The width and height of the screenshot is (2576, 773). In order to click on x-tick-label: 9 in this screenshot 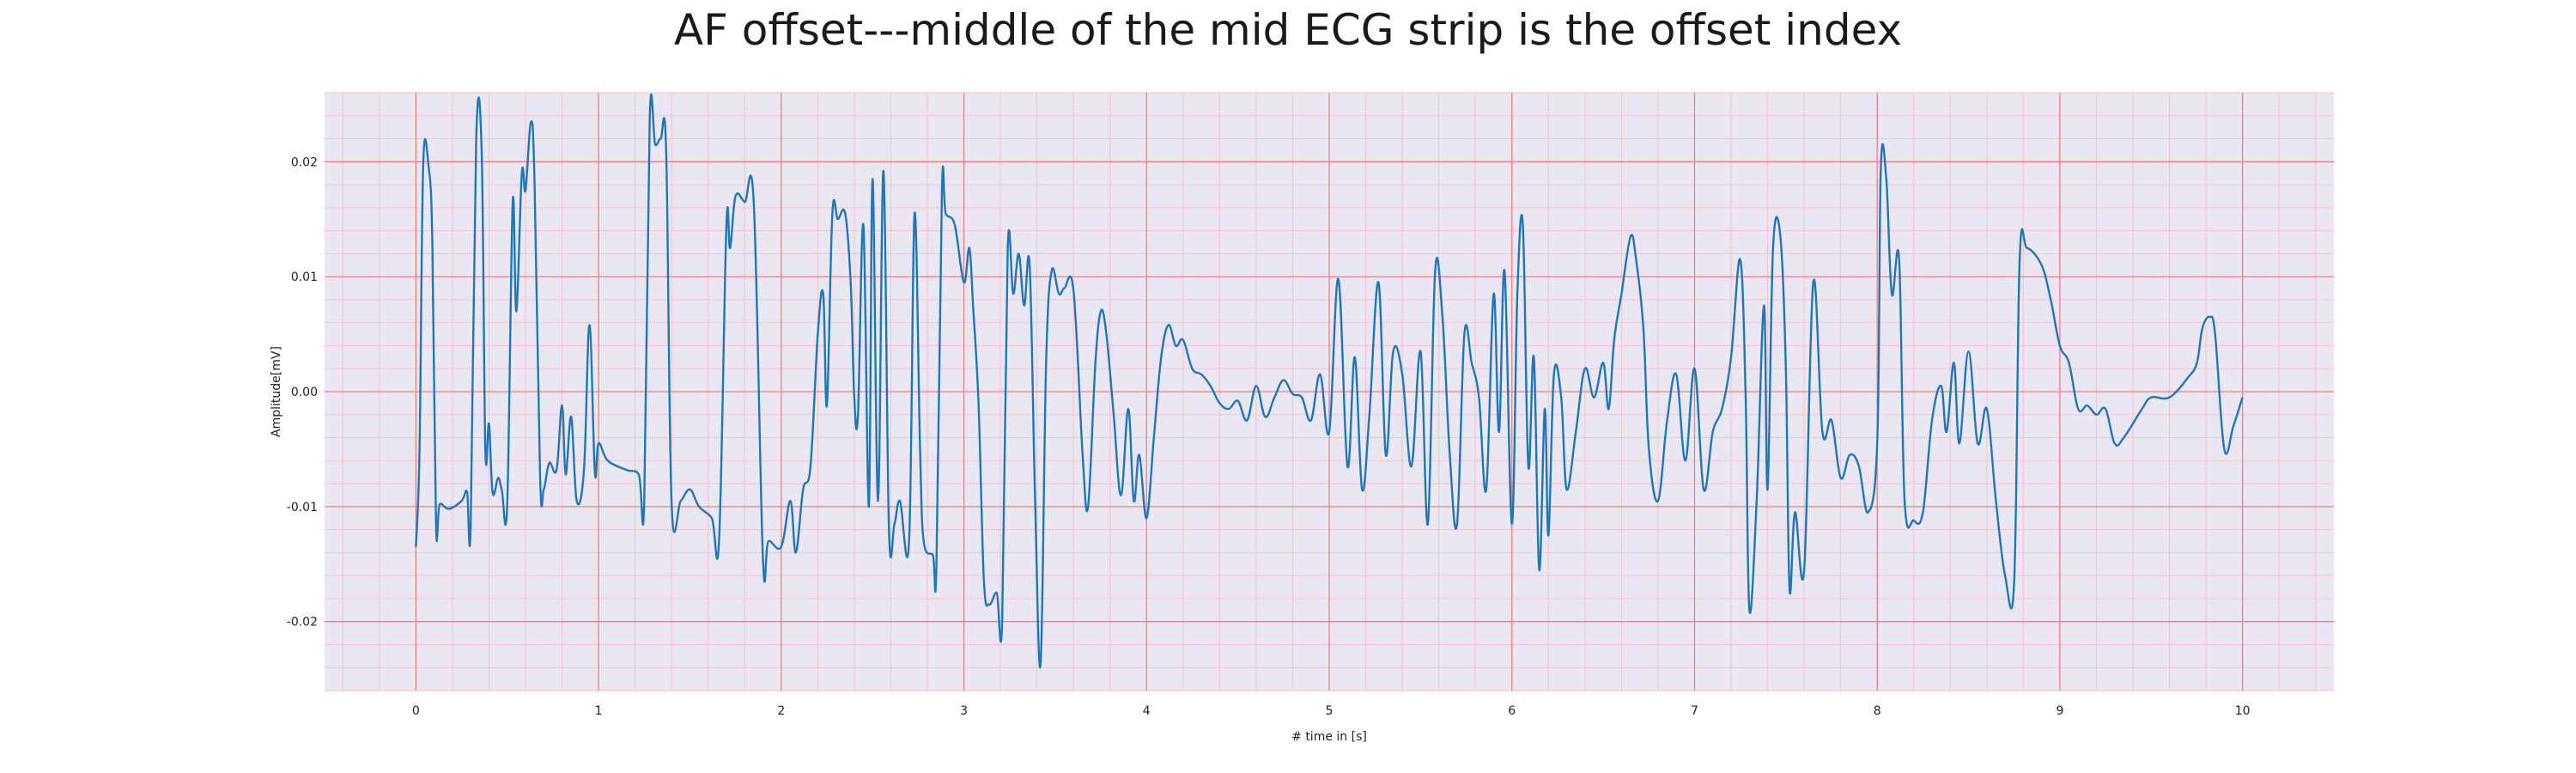, I will do `click(2060, 711)`.